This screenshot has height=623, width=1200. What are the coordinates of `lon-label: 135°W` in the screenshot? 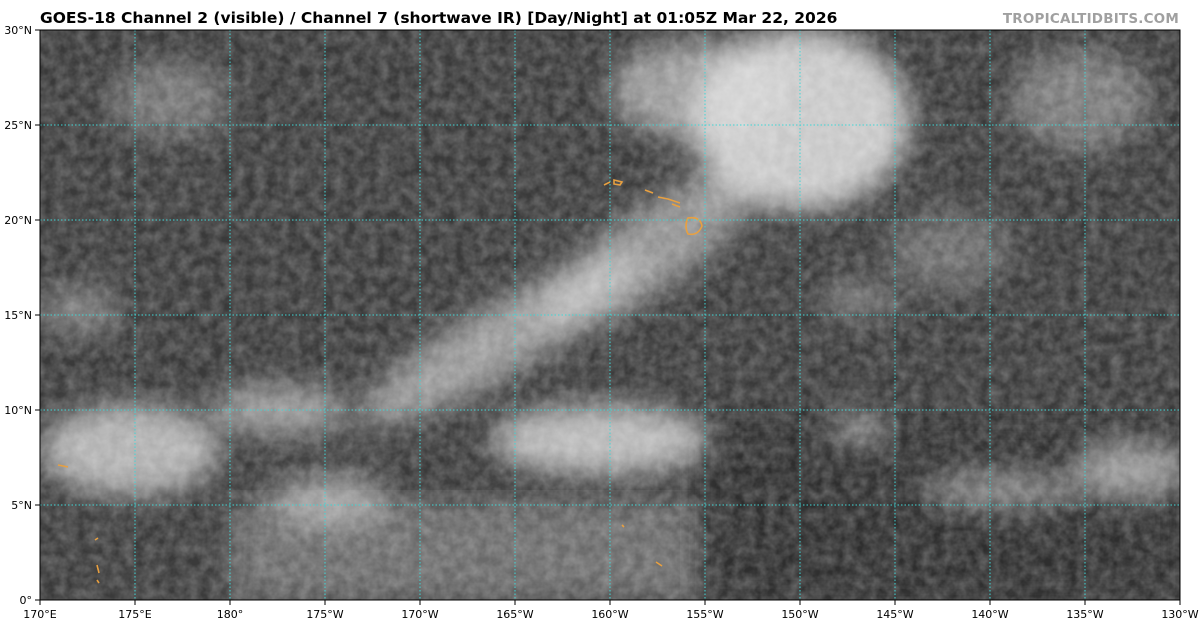 It's located at (1084, 614).